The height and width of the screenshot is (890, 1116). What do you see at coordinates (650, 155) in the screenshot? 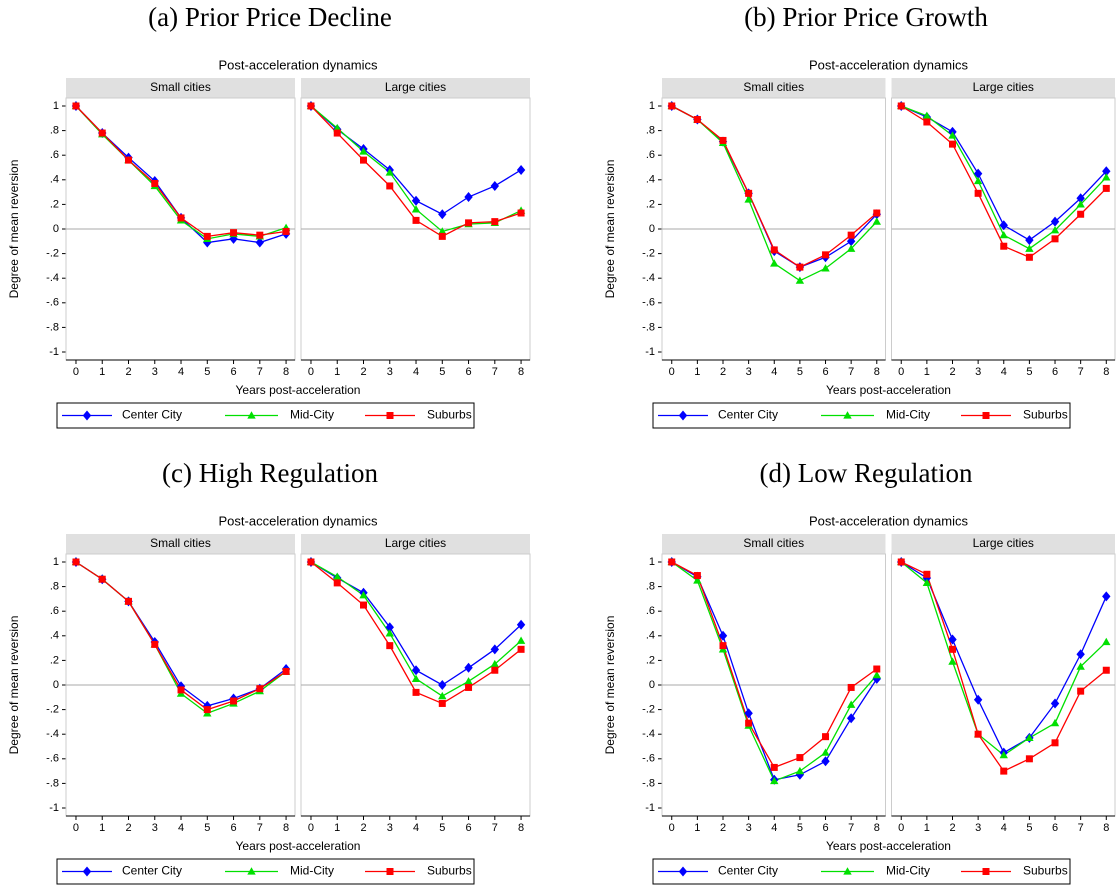
I see `y-tick-label: .6` at bounding box center [650, 155].